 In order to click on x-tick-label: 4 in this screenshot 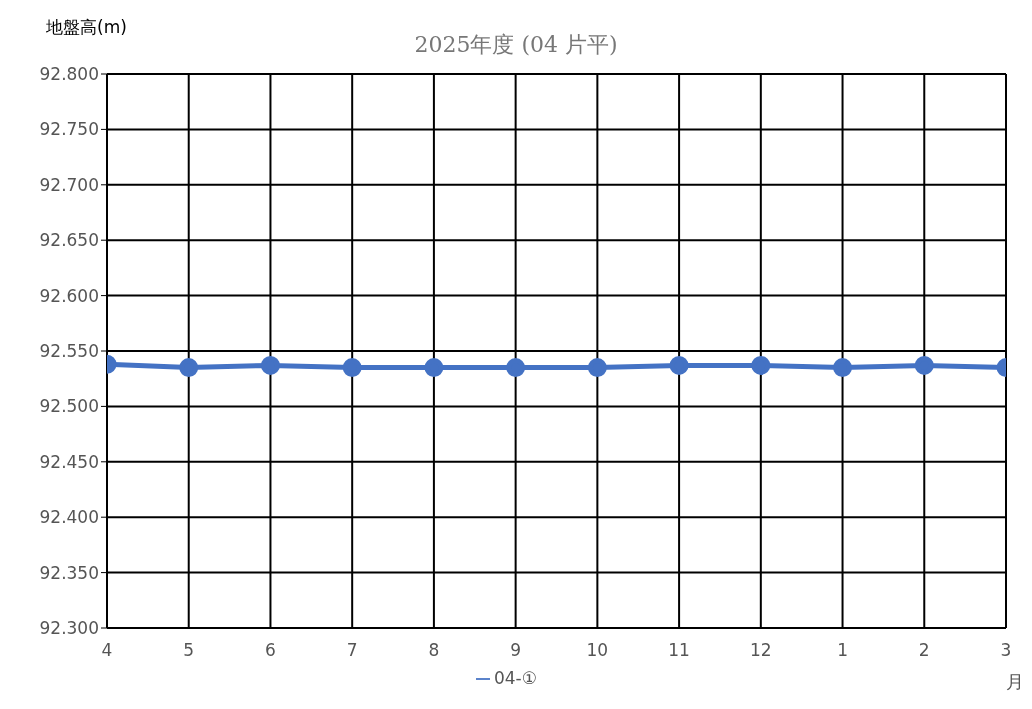, I will do `click(107, 650)`.